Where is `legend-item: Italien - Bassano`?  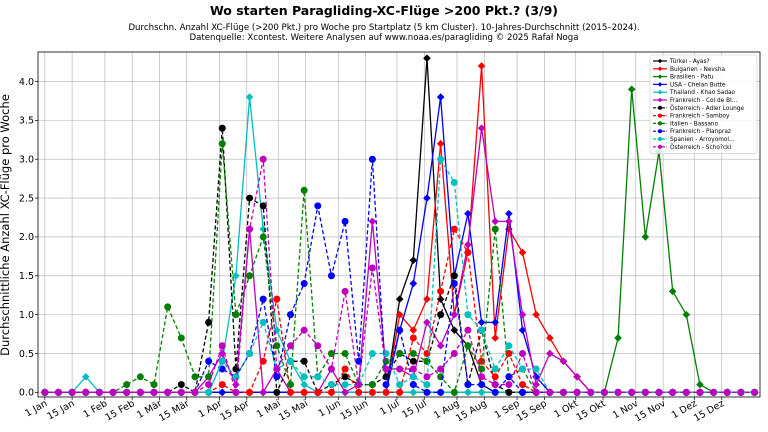
legend-item: Italien - Bassano is located at coordinates (686, 124).